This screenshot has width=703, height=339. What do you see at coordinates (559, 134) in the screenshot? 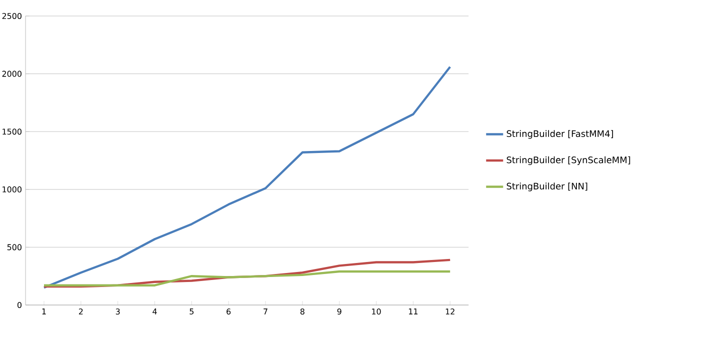
I see `legend-label: StringBuilder [FastMM4]` at bounding box center [559, 134].